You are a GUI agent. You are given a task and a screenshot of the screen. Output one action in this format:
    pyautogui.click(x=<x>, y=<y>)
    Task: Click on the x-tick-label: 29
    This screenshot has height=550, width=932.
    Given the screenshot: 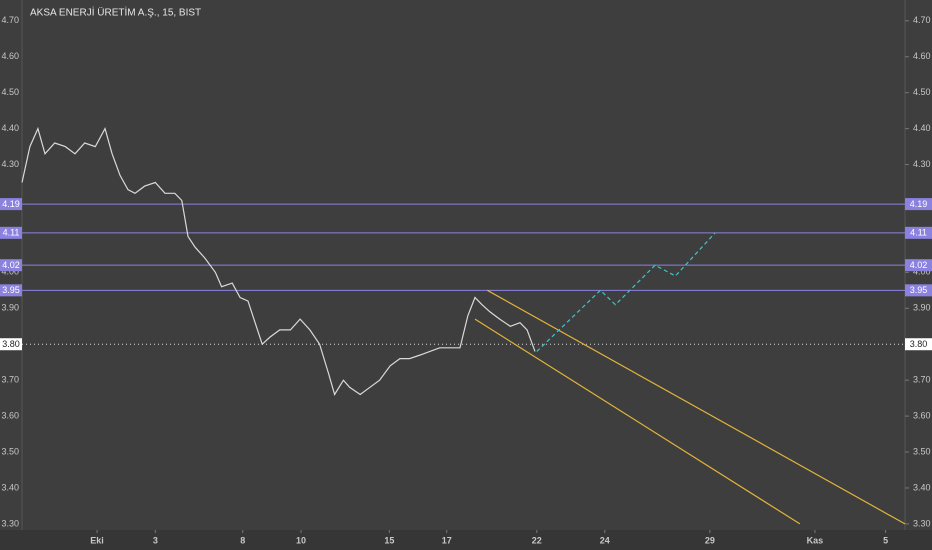 What is the action you would take?
    pyautogui.click(x=710, y=540)
    